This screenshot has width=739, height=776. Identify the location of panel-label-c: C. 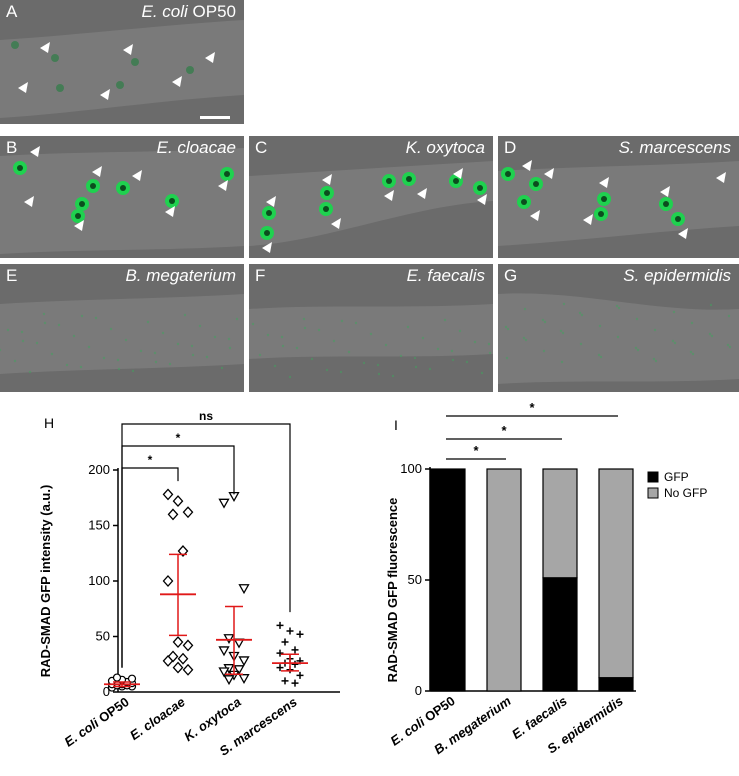
(261, 147).